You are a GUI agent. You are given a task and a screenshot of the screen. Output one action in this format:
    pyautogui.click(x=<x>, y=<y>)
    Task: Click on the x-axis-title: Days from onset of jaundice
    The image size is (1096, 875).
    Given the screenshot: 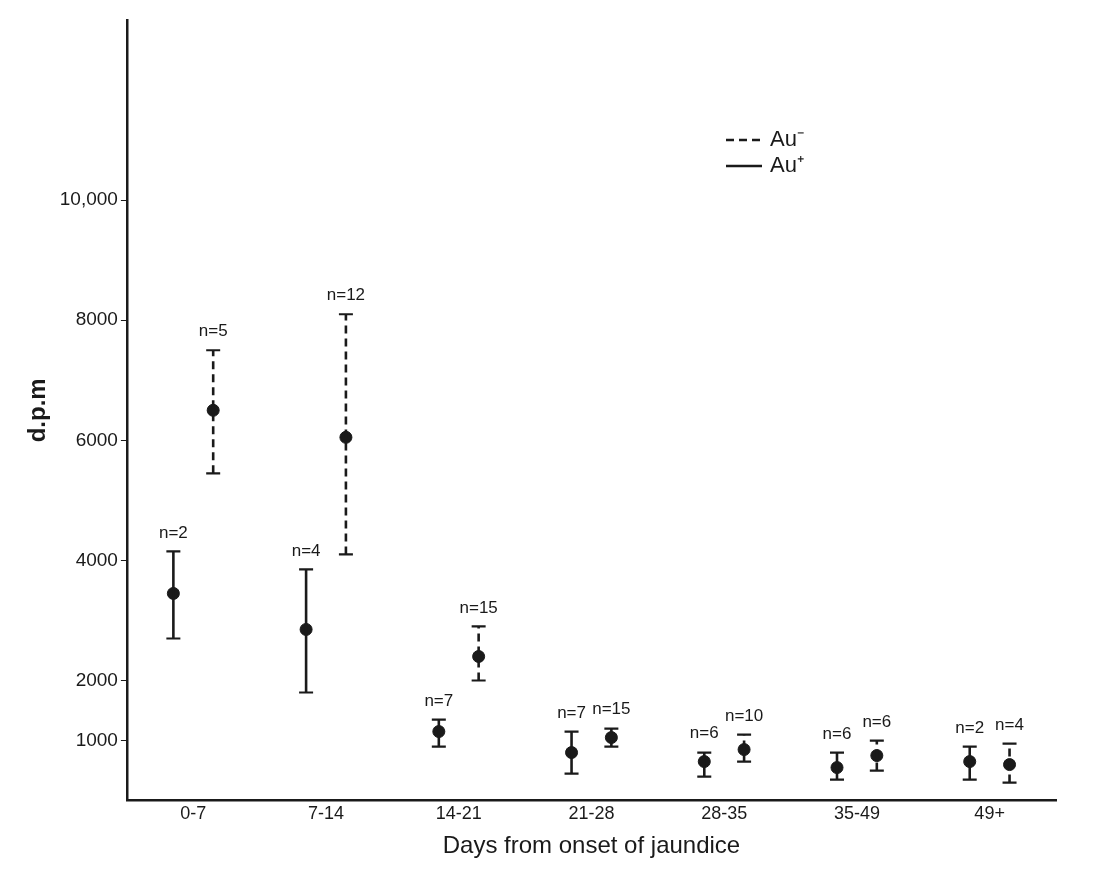 What is the action you would take?
    pyautogui.click(x=591, y=845)
    